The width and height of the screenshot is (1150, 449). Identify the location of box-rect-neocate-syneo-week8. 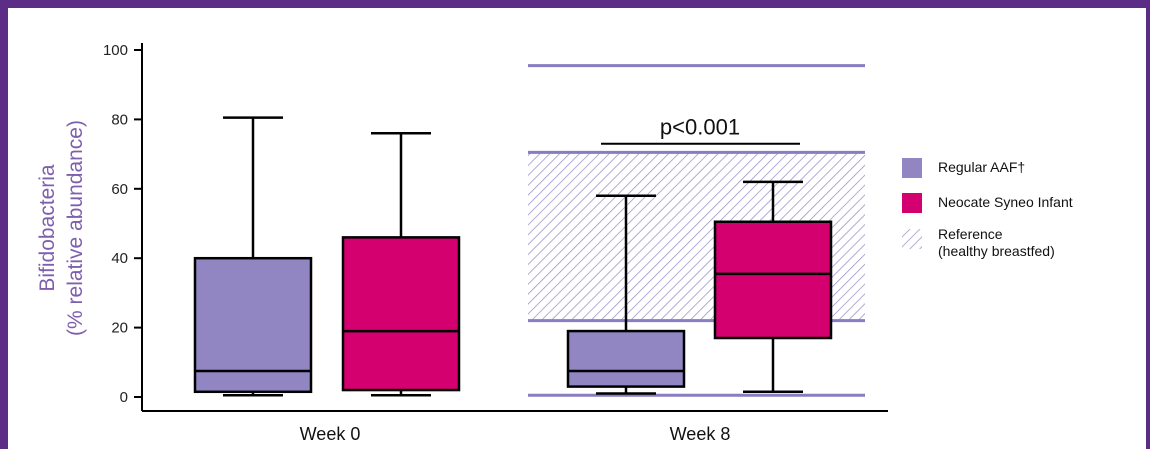
(773, 280).